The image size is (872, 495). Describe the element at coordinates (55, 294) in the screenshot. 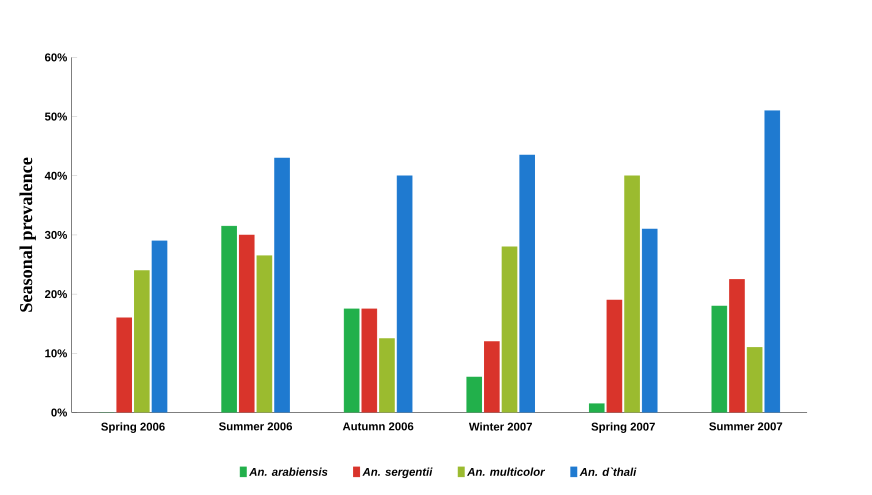

I see `y-tick-label: 20%` at that location.